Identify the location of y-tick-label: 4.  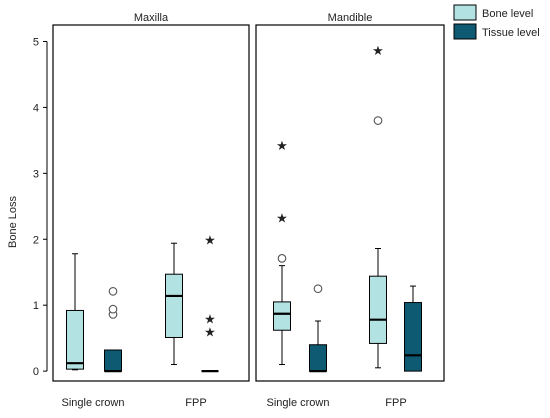
(36, 108).